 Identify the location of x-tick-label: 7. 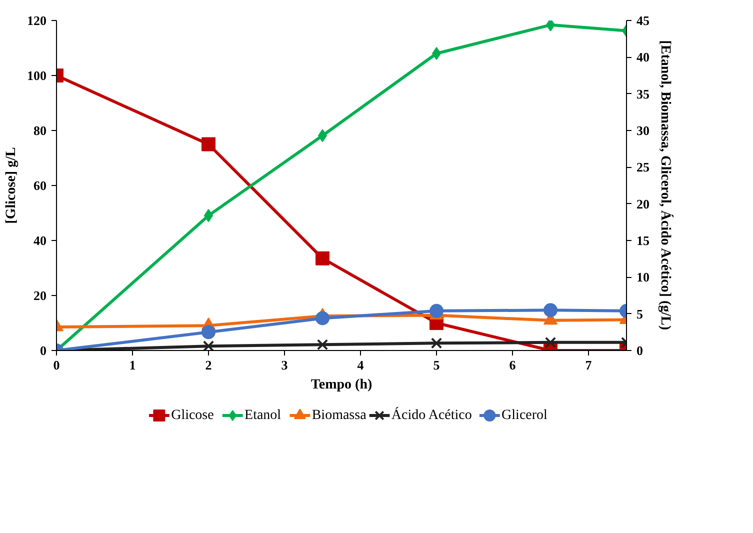
(588, 365).